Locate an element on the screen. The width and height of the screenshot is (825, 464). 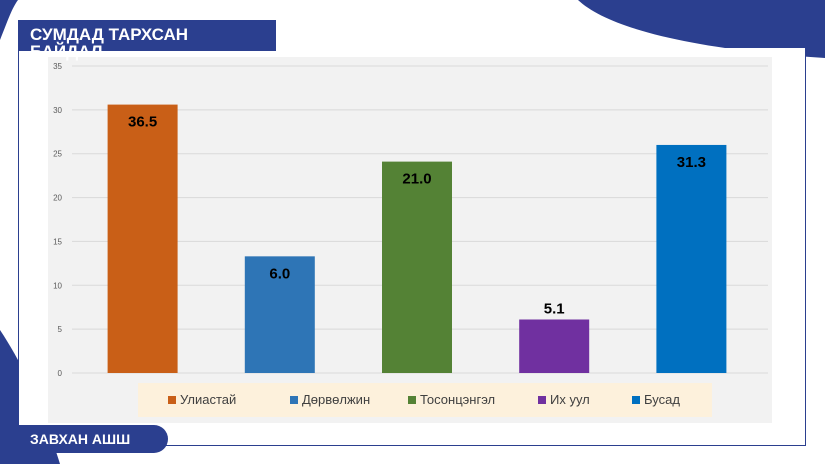
slide-title-banner: СУМДАД ТАРХСАН БАЙДАЛ is located at coordinates (147, 40).